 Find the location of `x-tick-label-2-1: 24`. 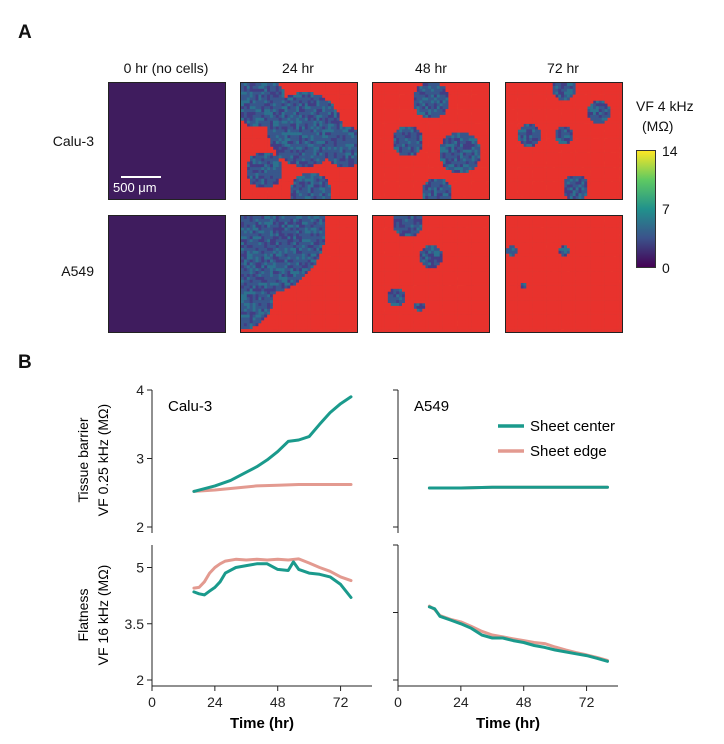

x-tick-label-2-1: 24 is located at coordinates (215, 702).